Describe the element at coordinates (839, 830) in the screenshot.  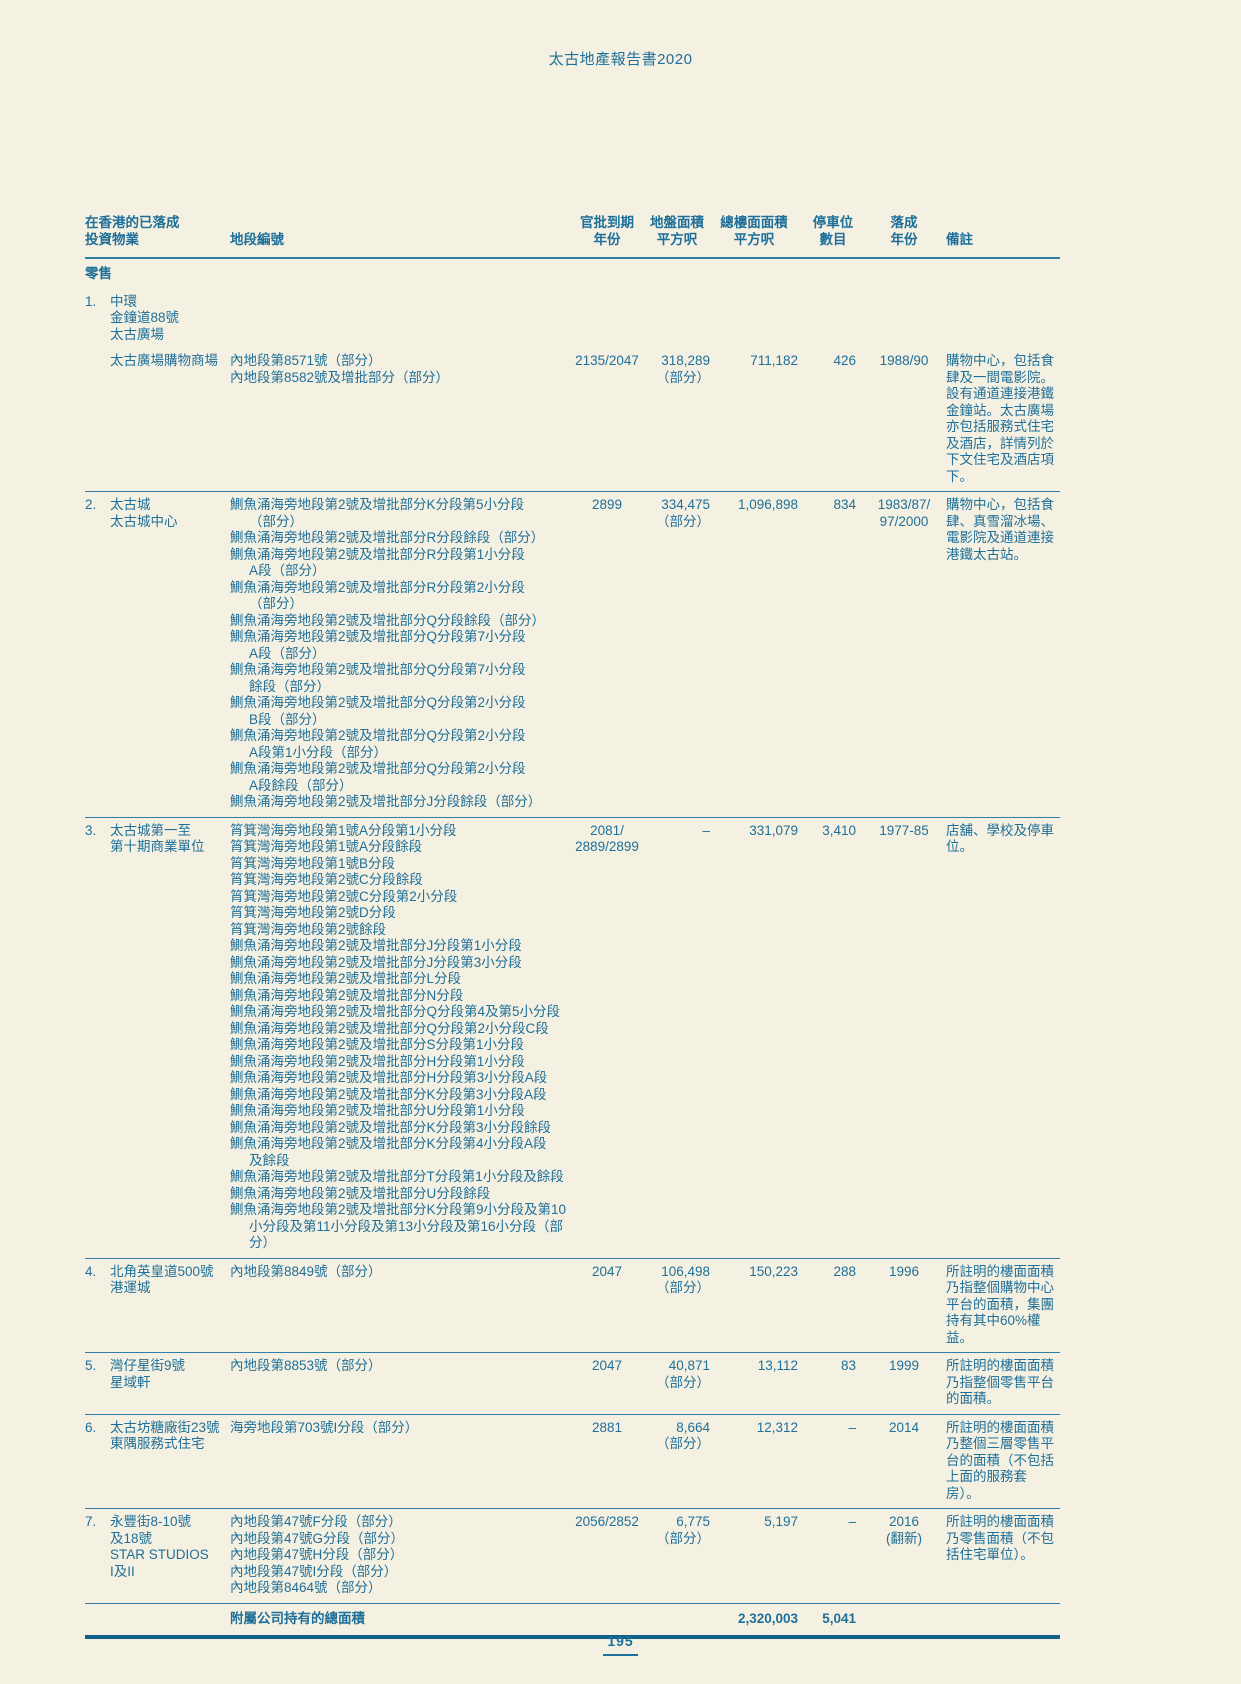
I see `carpark-value: 3,410` at that location.